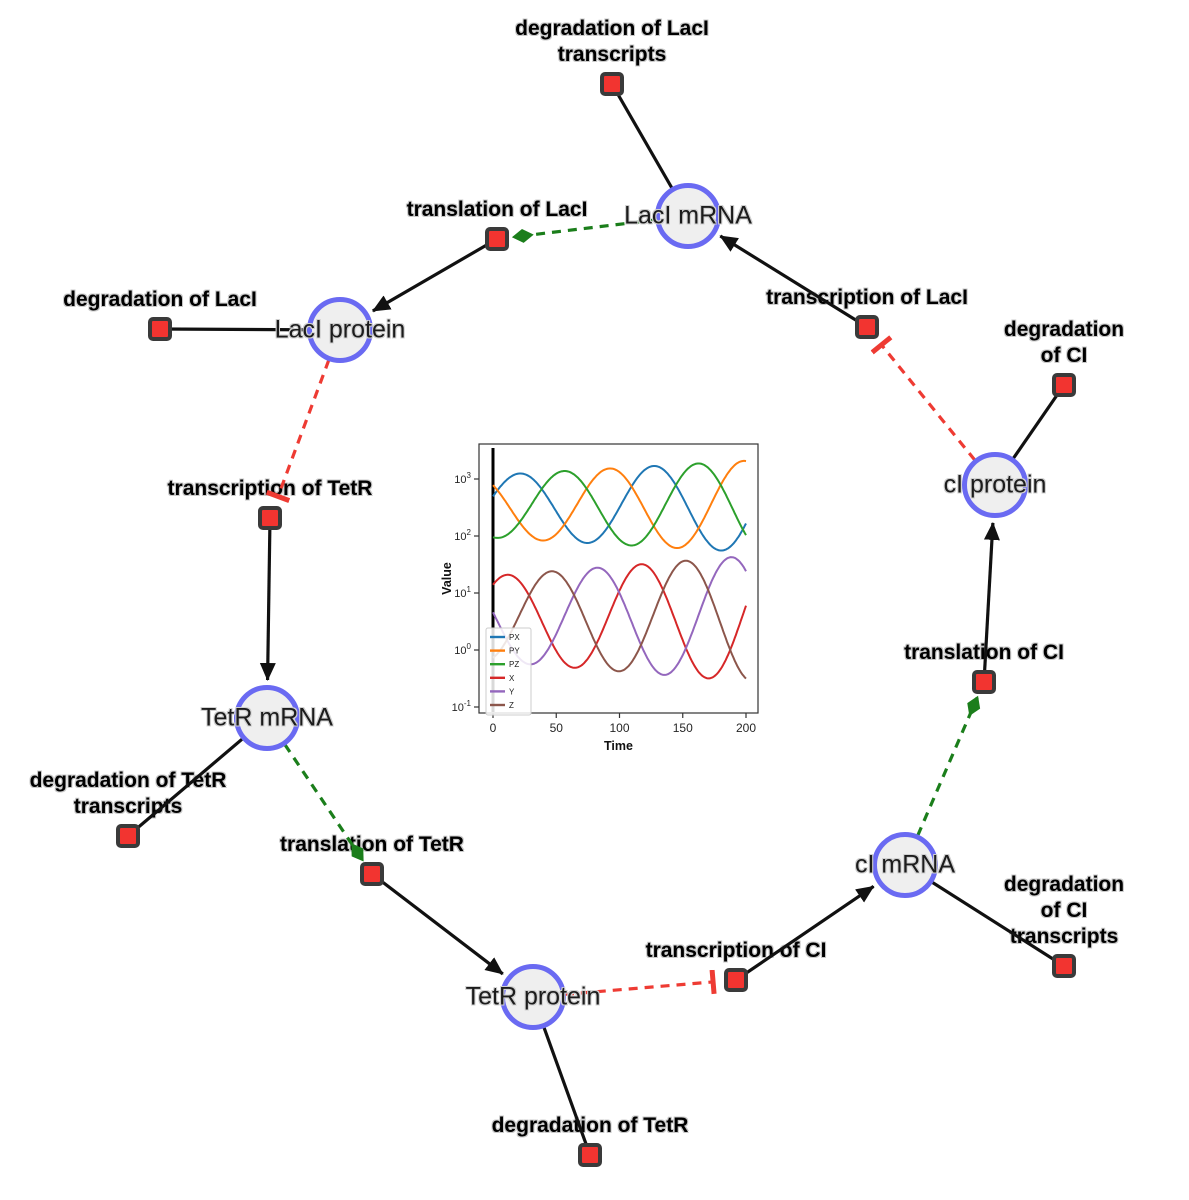 This screenshot has height=1200, width=1189. Describe the element at coordinates (511, 705) in the screenshot. I see `legend-label-Z: Z` at that location.